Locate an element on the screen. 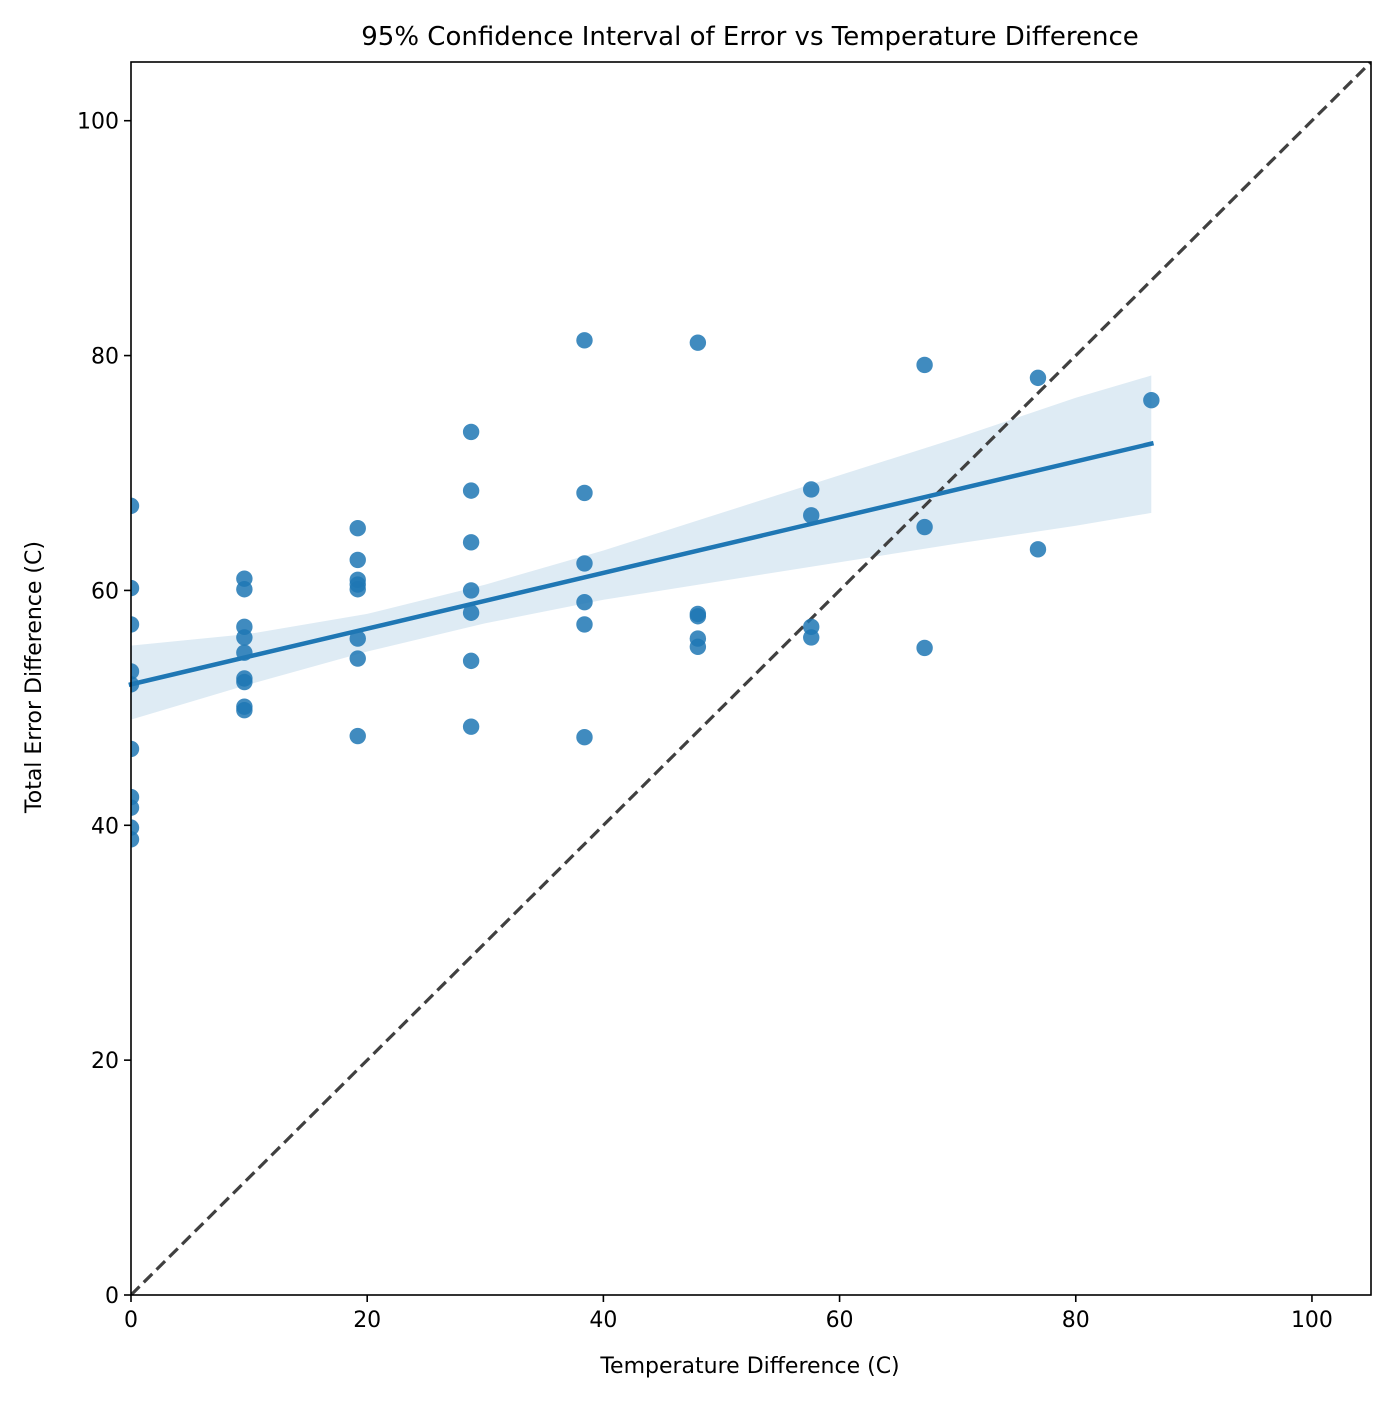  y-tick-label: 80 is located at coordinates (105, 357).